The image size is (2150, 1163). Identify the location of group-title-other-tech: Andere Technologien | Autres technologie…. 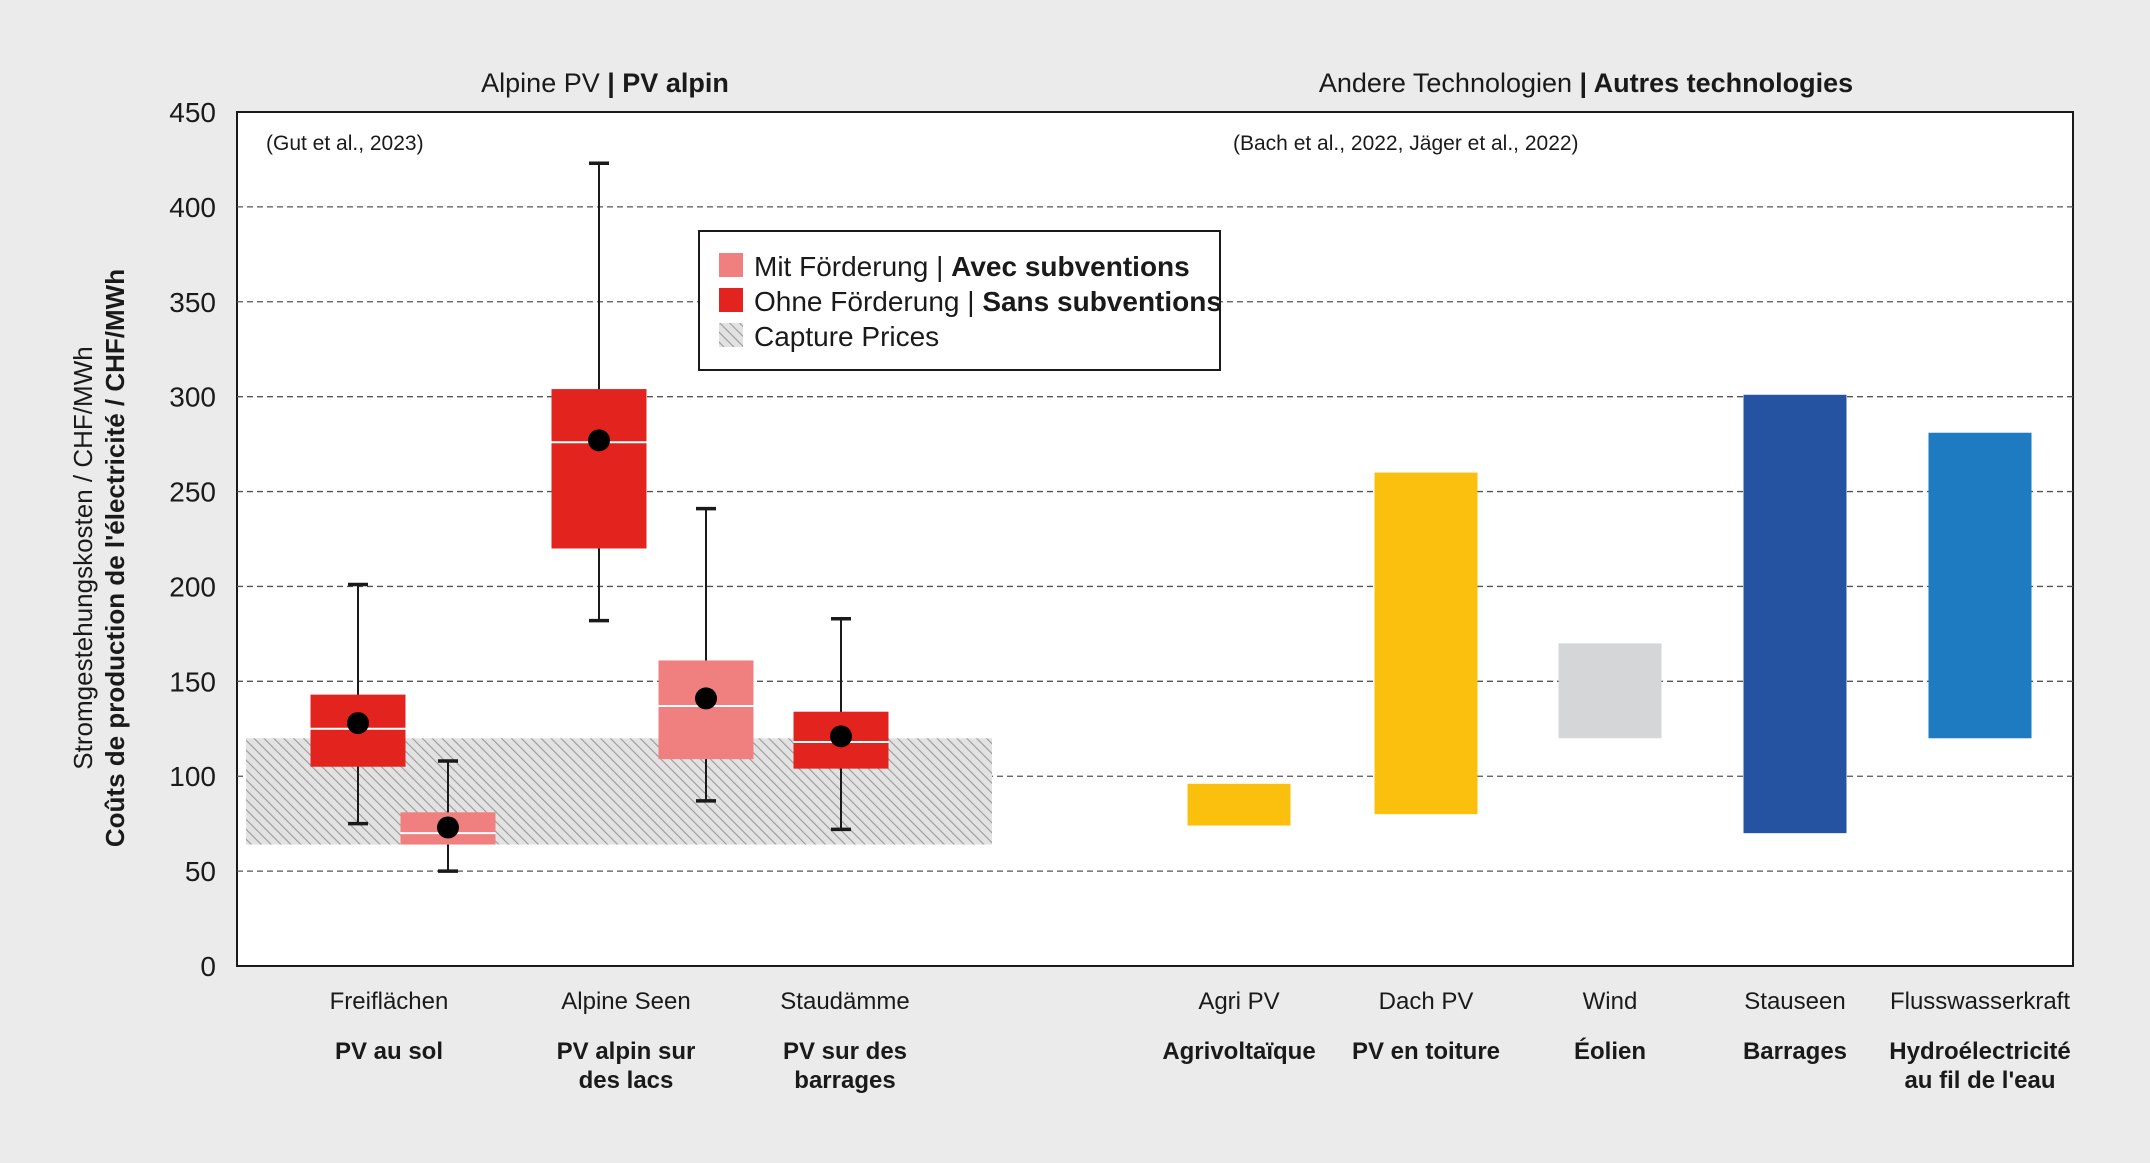
(1586, 83).